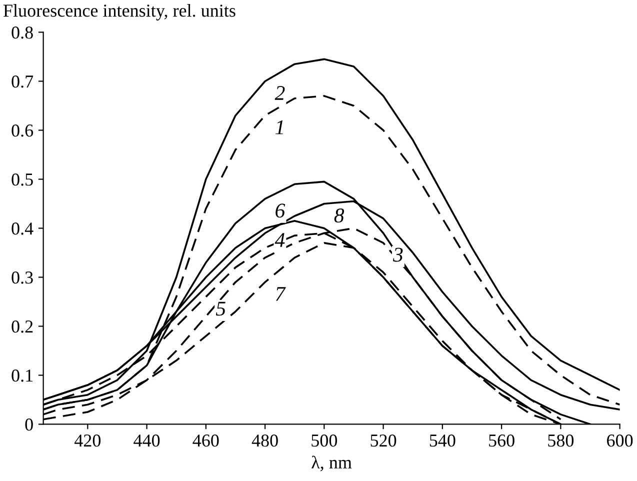  I want to click on x-axis-title: λ, nm, so click(332, 464).